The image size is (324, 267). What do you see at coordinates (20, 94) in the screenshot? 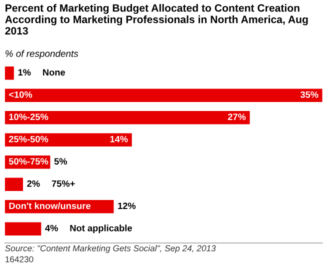
I see `y-tick-label: <10%` at bounding box center [20, 94].